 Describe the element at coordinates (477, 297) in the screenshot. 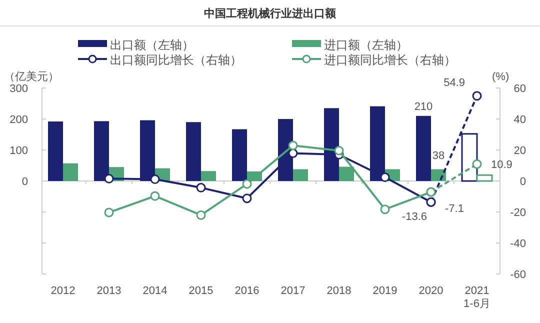

I see `x-tick-label: 2021 1-6月` at that location.